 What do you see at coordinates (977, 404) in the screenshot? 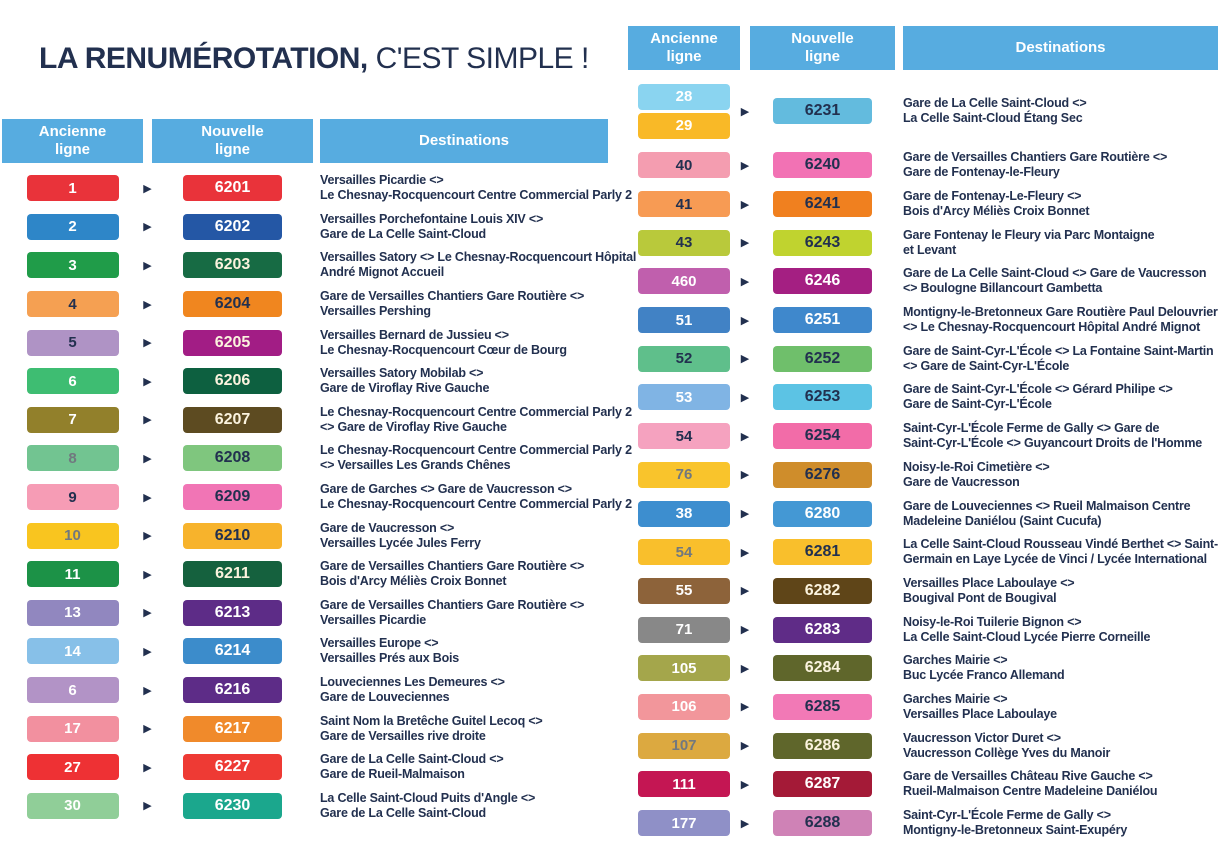
I see `destination-line: Gare de Saint-Cyr-L'École` at bounding box center [977, 404].